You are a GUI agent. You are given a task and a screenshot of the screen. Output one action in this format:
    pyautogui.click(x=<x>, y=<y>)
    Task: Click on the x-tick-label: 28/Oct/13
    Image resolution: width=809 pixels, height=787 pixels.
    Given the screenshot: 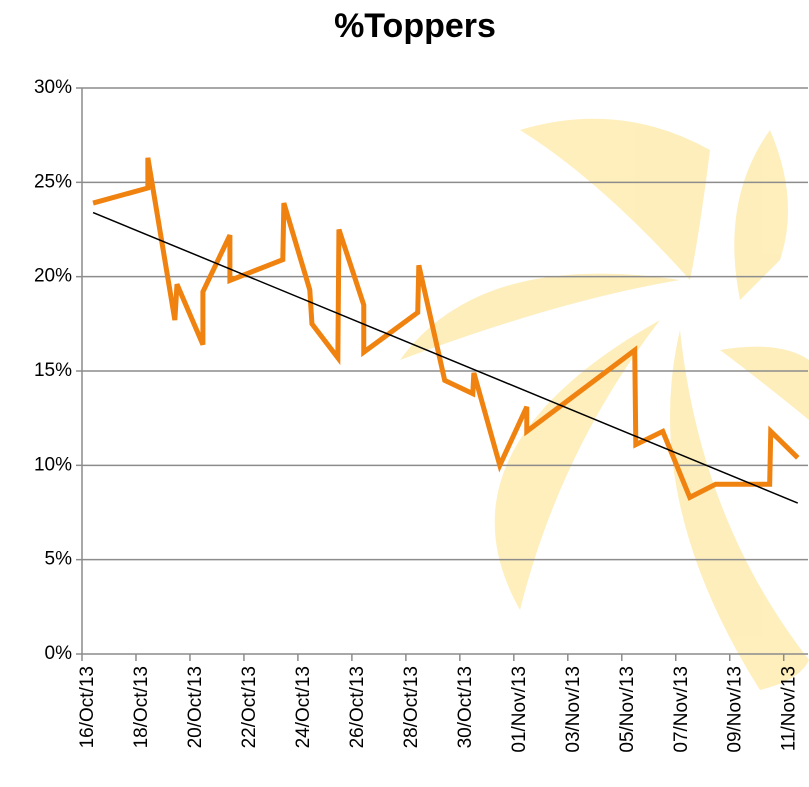 What is the action you would take?
    pyautogui.click(x=411, y=707)
    